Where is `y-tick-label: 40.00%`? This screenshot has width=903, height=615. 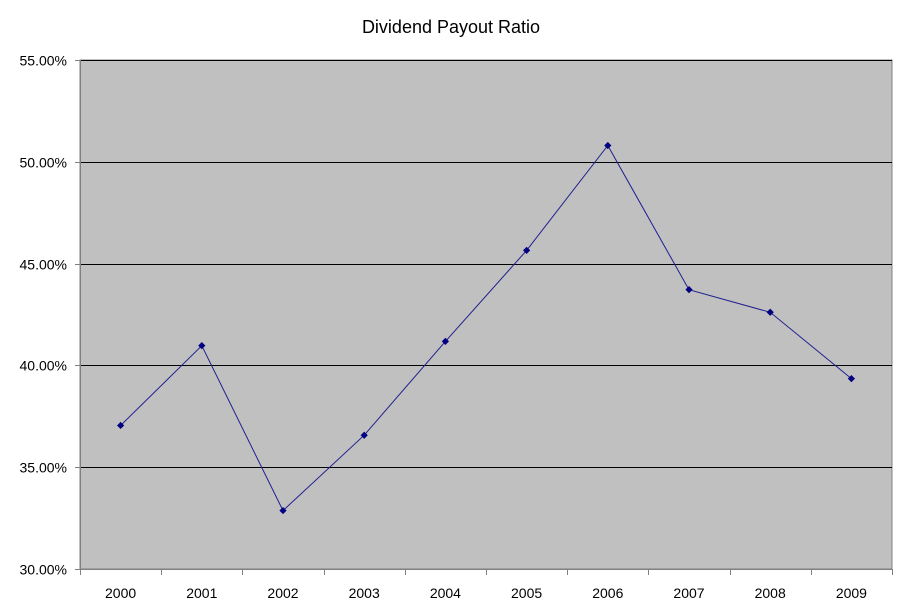
y-tick-label: 40.00% is located at coordinates (43, 366).